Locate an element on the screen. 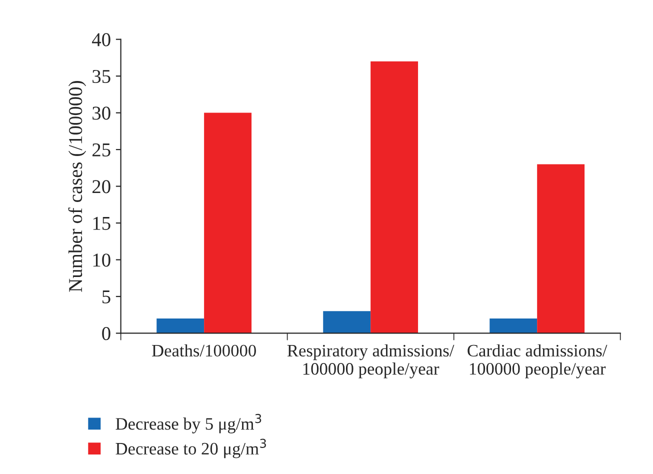  y-tick-label: 20 is located at coordinates (101, 187).